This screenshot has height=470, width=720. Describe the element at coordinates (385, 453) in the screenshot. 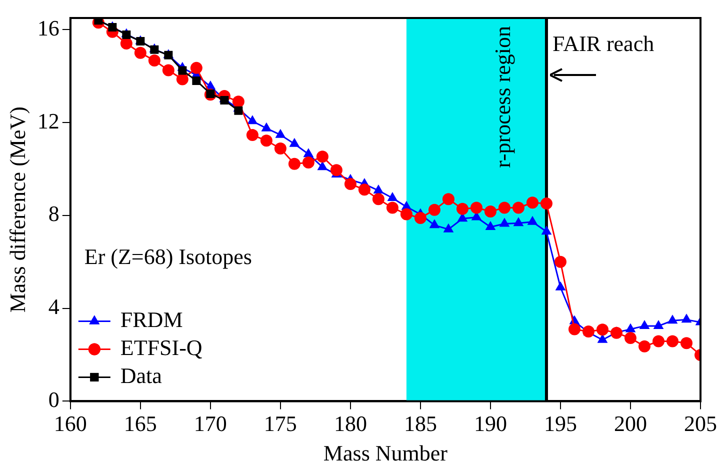

I see `x-axis-title: Mass Number` at that location.